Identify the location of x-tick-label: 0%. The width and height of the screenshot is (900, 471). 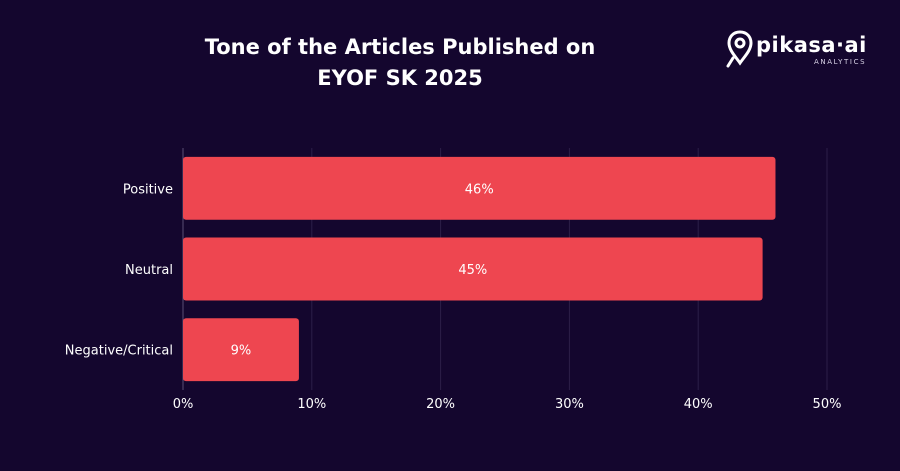
(183, 404).